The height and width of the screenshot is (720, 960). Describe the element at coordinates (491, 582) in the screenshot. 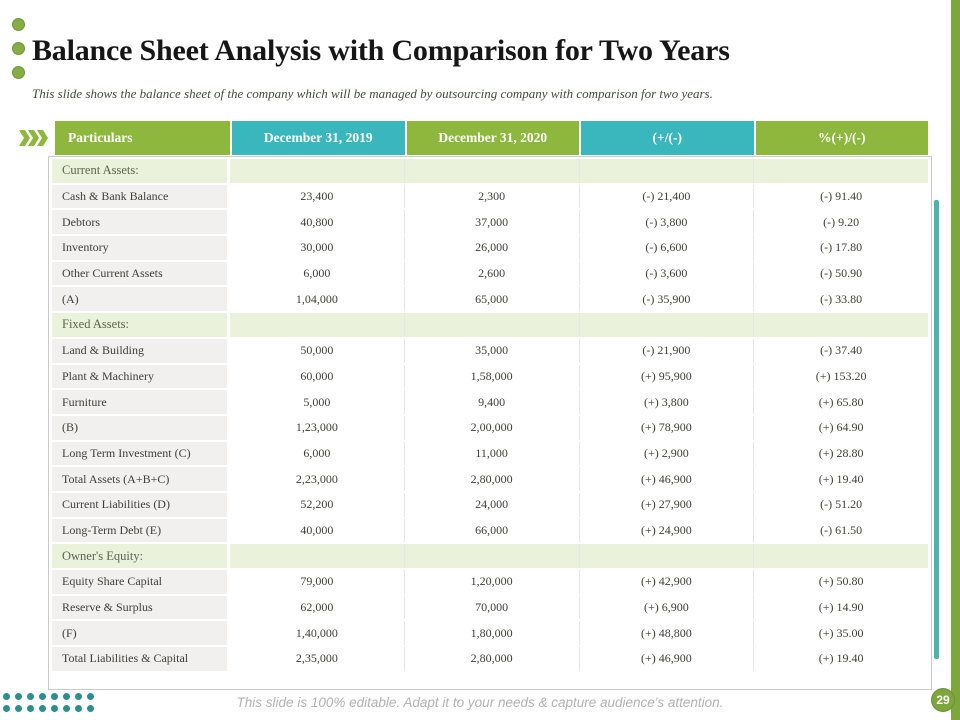

I see `cell-value: 1,20,000` at that location.